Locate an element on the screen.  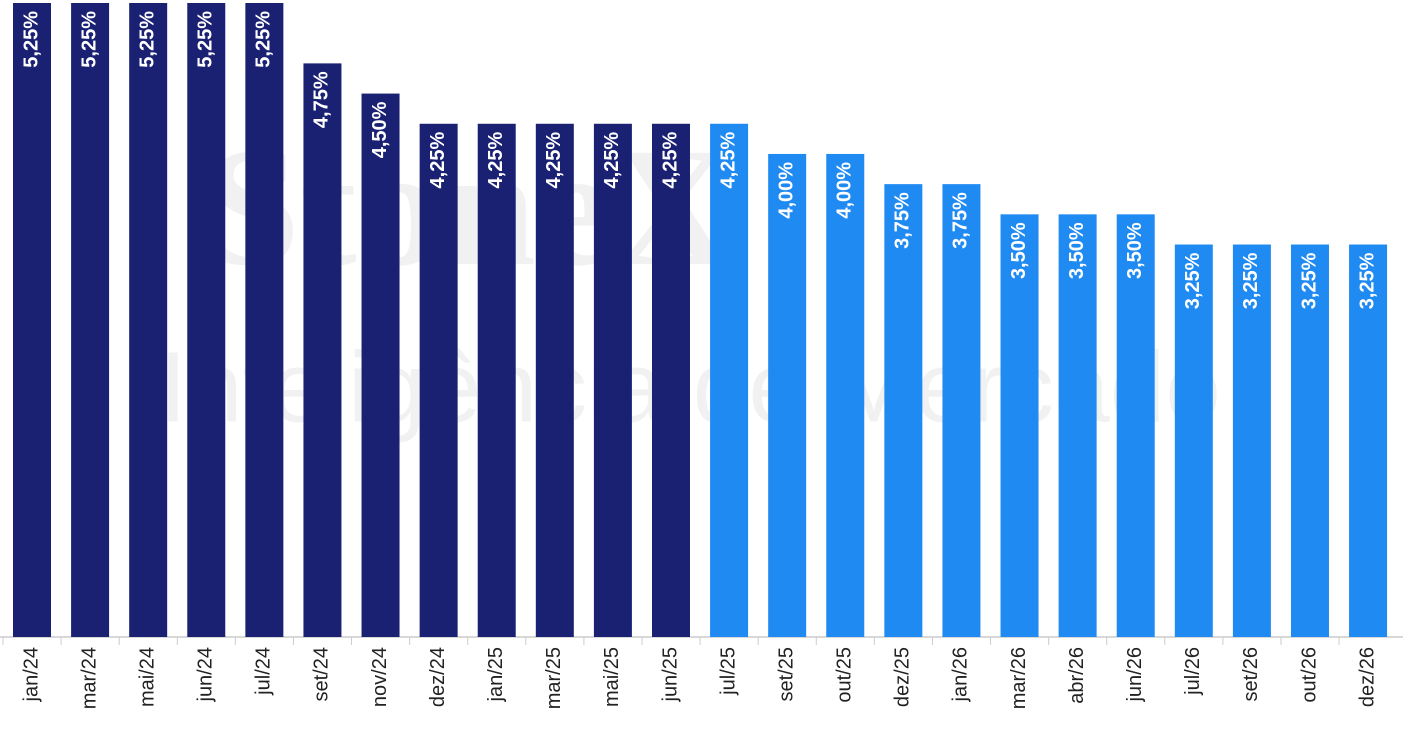
x-tick-label: jun/24 is located at coordinates (206, 675).